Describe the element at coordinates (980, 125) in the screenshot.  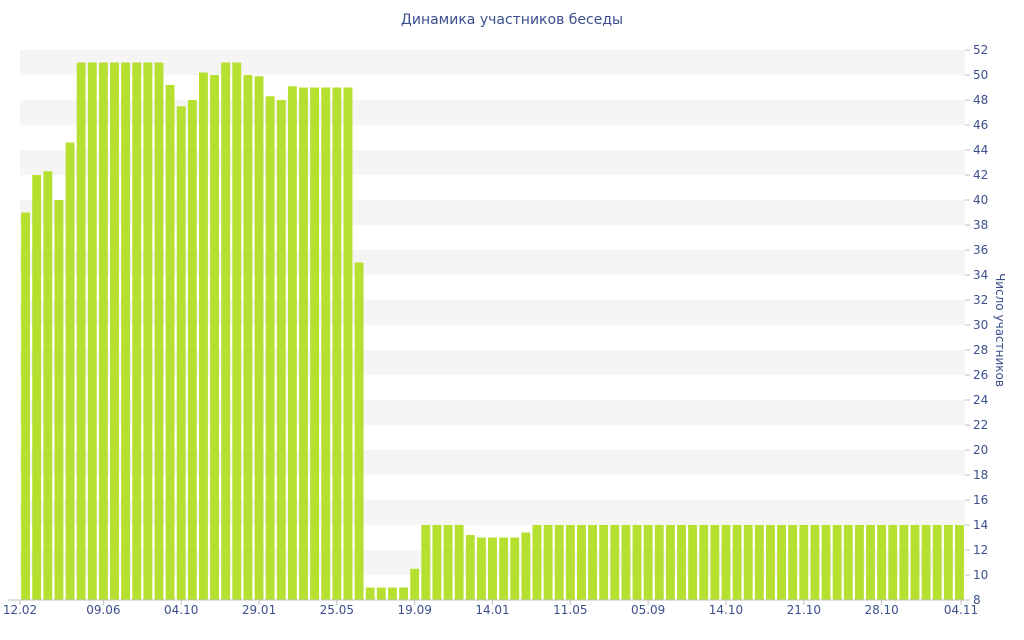
I see `y-tick-label: 46` at that location.